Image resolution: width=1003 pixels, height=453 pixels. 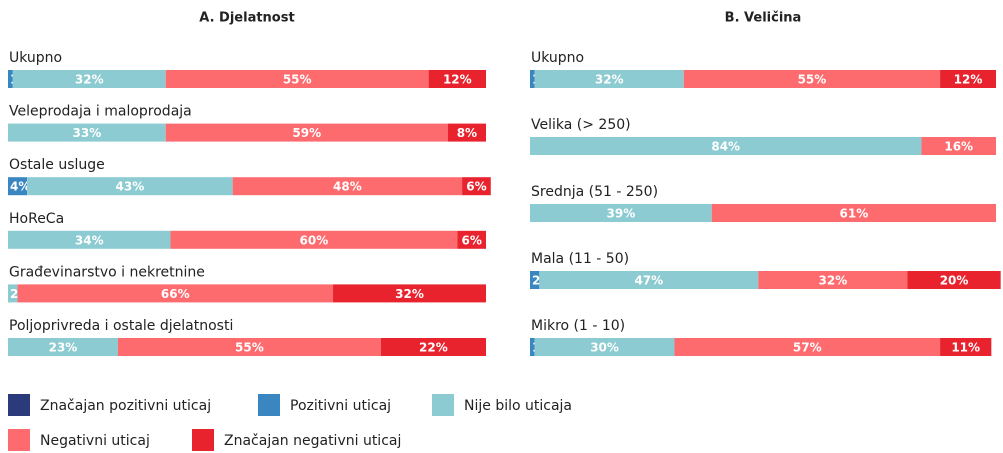 I want to click on value-label: 66%, so click(x=175, y=294).